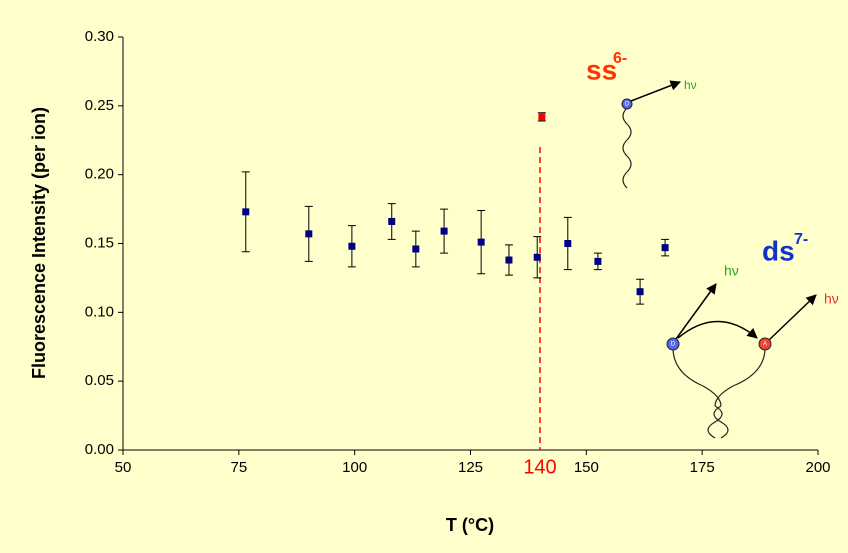 Image resolution: width=848 pixels, height=553 pixels. Describe the element at coordinates (718, 422) in the screenshot. I see `ds-helix` at that location.